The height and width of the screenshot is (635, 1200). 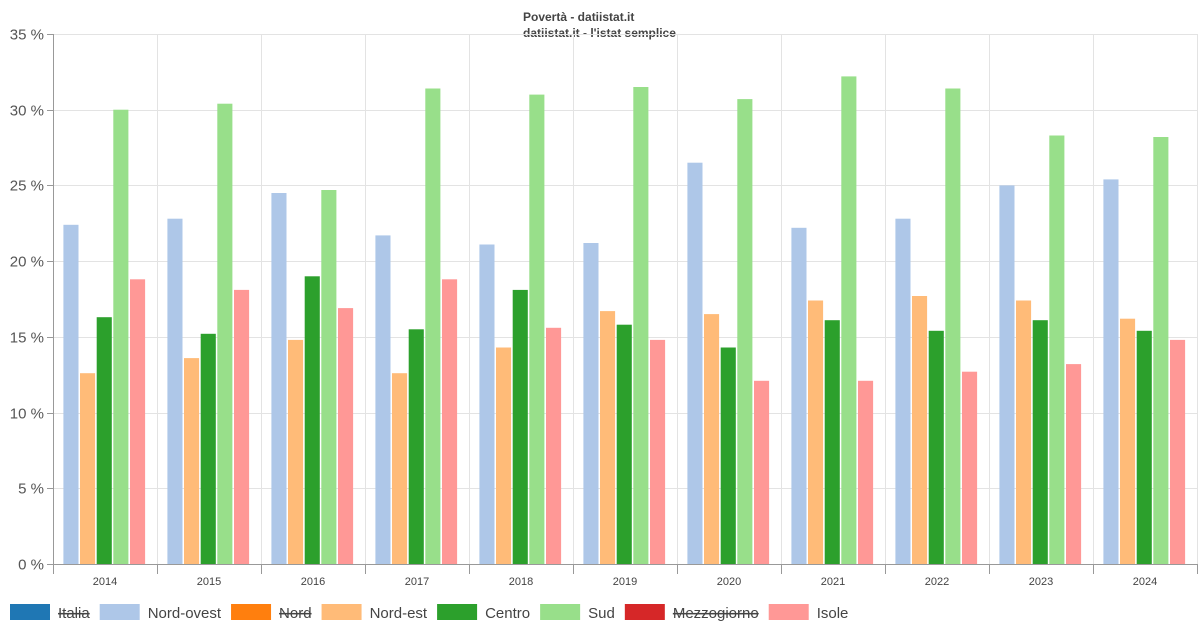 I want to click on bar-sud-2023: Sud 2023: 28.3 %, so click(x=1057, y=350).